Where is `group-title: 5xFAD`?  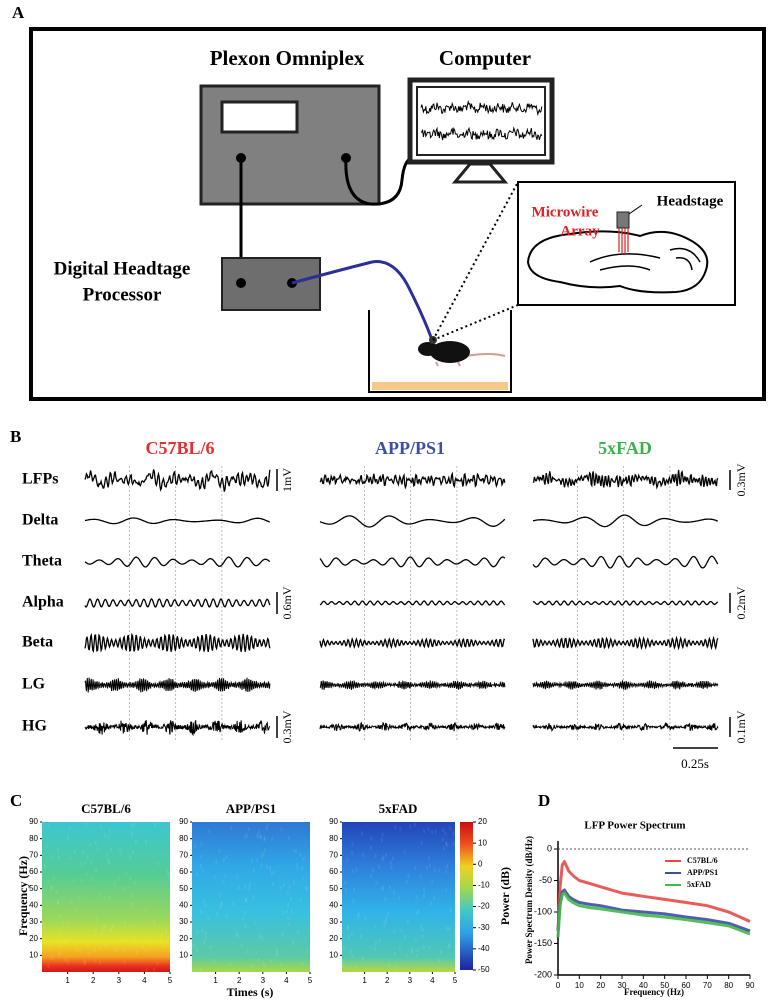
group-title: 5xFAD is located at coordinates (625, 448).